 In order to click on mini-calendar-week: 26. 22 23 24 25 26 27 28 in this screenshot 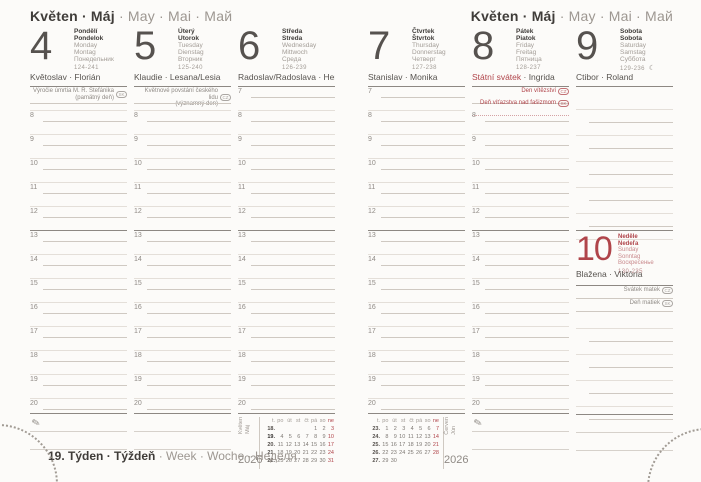, I will do `click(405, 453)`.